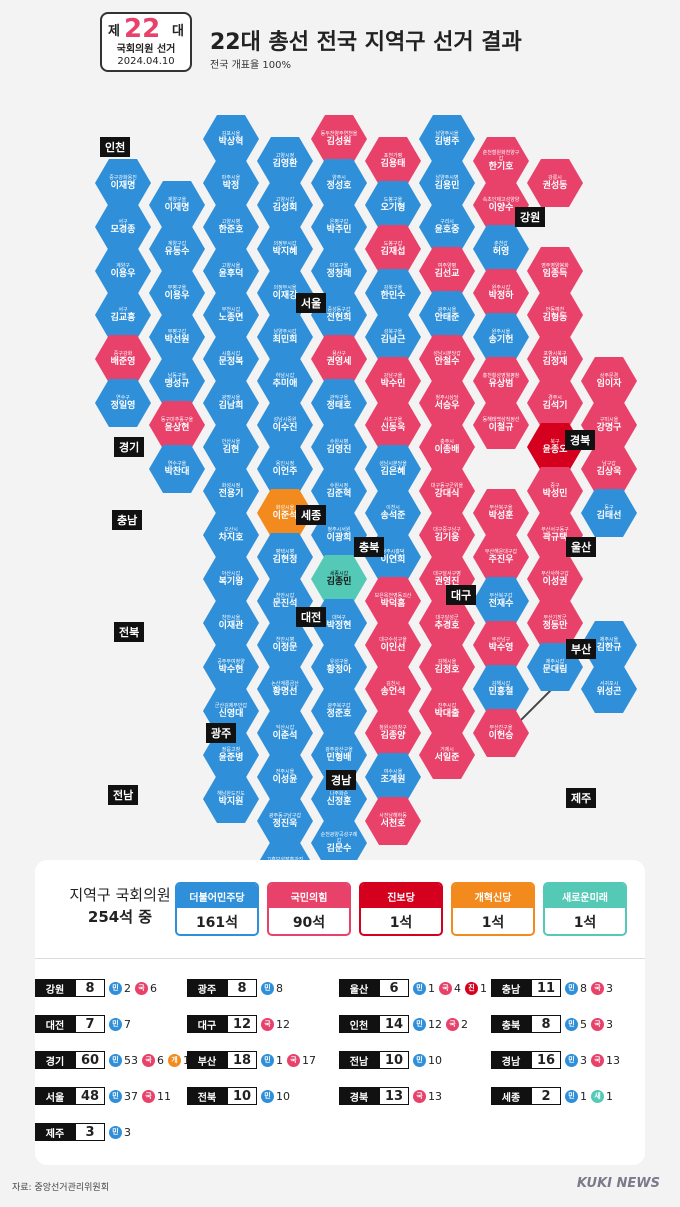 The image size is (680, 1207). Describe the element at coordinates (339, 485) in the screenshot. I see `district-name: 수원시정` at that location.